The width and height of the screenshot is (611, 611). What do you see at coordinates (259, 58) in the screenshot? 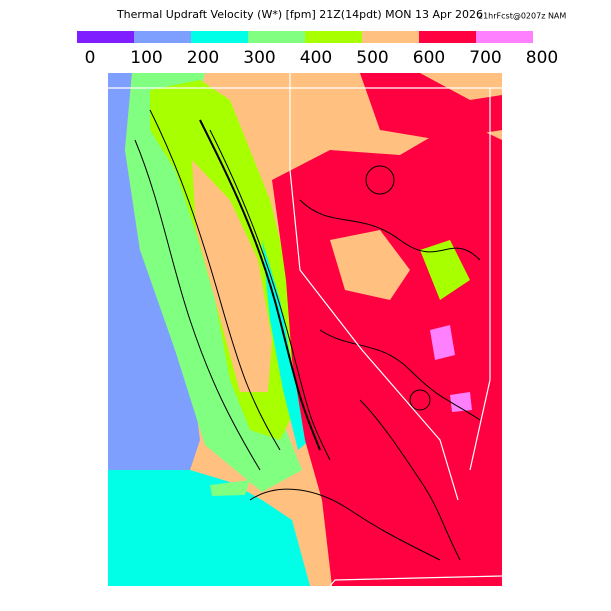
I see `legend-label: 300` at bounding box center [259, 58].